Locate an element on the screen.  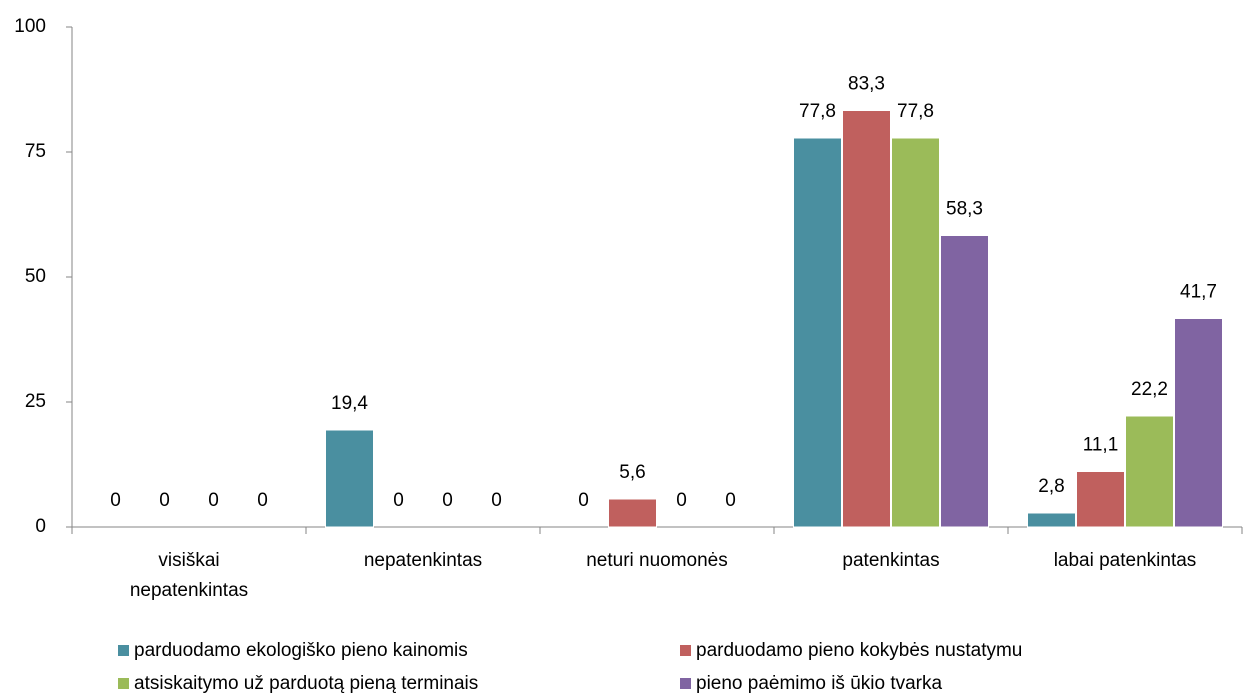
legend-label: parduodamo ekologiško pieno kainomis is located at coordinates (301, 650).